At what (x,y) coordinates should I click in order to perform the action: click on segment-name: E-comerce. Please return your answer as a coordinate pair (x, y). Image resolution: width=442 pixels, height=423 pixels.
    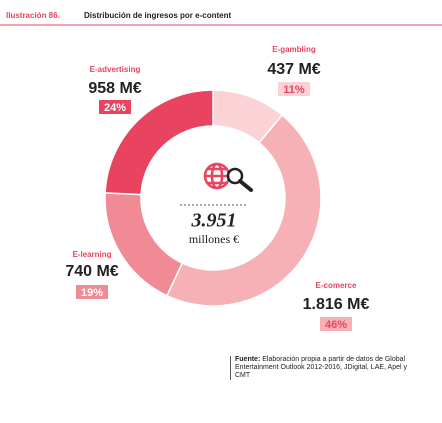
    Looking at the image, I should click on (336, 285).